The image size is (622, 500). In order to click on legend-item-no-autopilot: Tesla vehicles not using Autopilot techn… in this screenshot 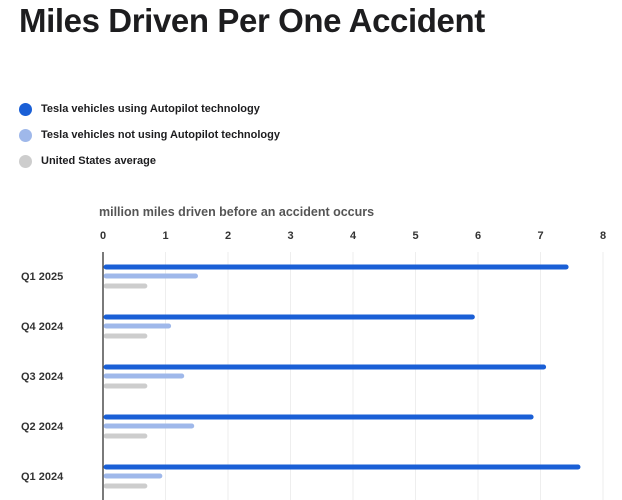, I will do `click(149, 135)`.